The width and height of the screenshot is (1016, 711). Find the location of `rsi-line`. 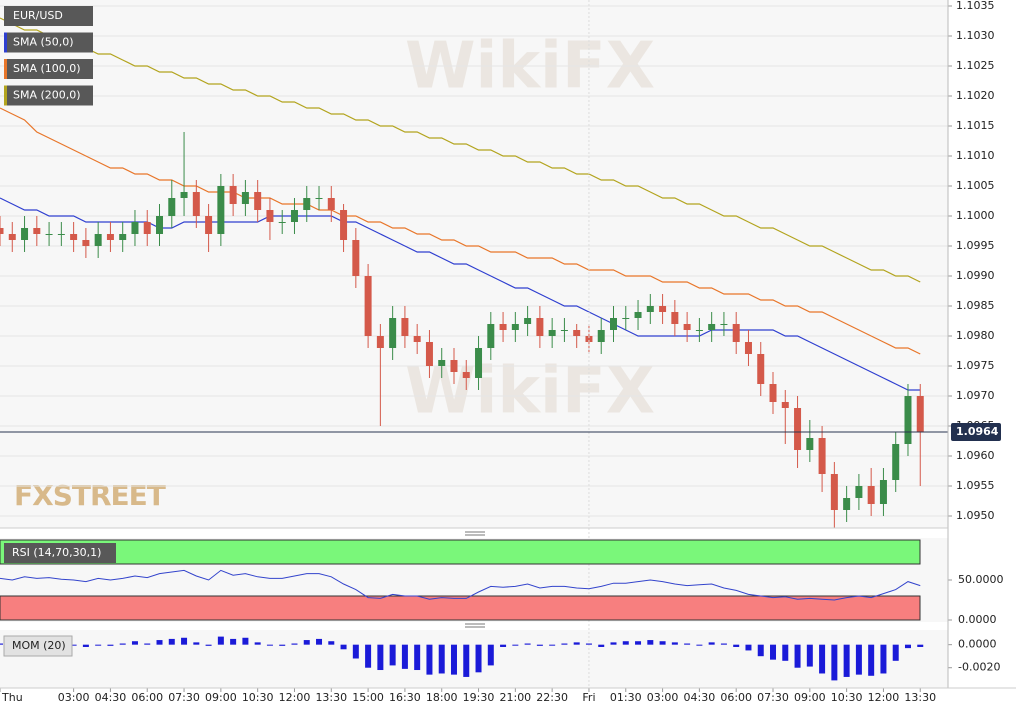

rsi-line is located at coordinates (460, 585).